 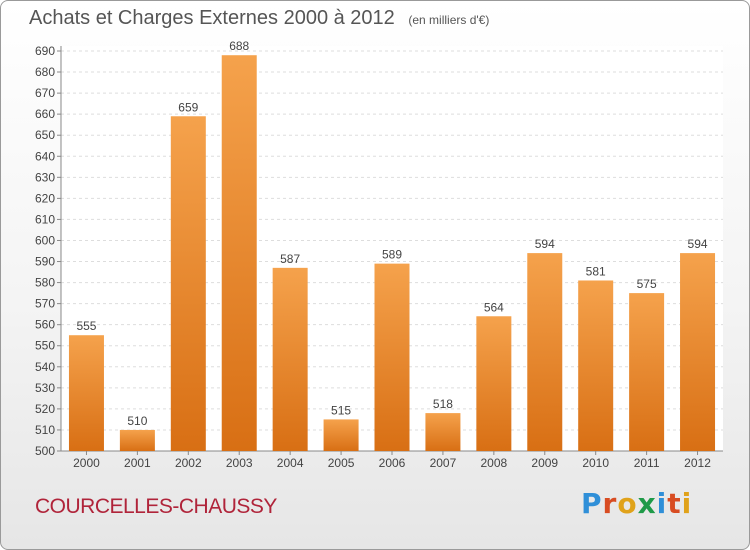 What do you see at coordinates (449, 20) in the screenshot?
I see `chart-subtitle: (en milliers d'€)` at bounding box center [449, 20].